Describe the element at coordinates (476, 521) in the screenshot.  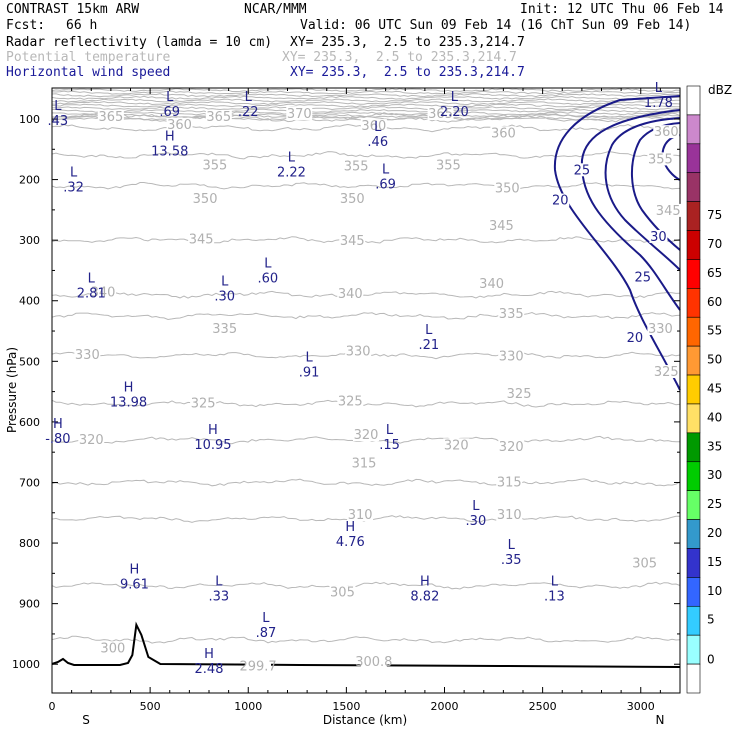
I see `extremum-value-19: .30` at that location.